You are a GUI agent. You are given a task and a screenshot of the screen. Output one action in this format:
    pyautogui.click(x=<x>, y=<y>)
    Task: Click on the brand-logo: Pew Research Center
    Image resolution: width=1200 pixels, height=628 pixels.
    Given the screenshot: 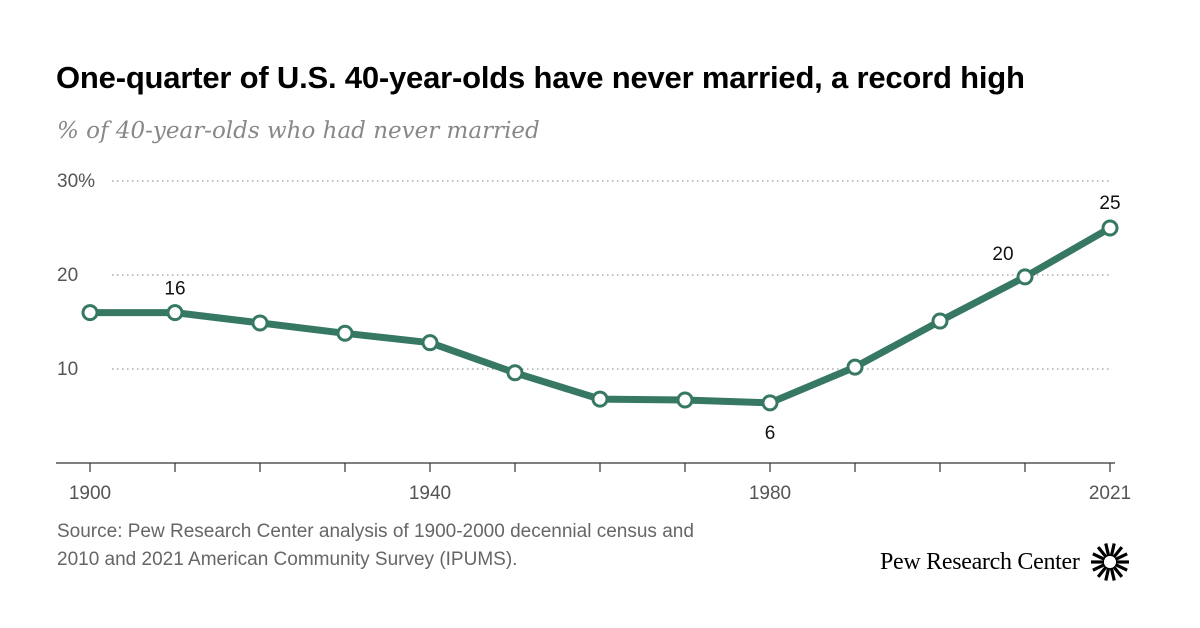 What is the action you would take?
    pyautogui.click(x=1005, y=562)
    